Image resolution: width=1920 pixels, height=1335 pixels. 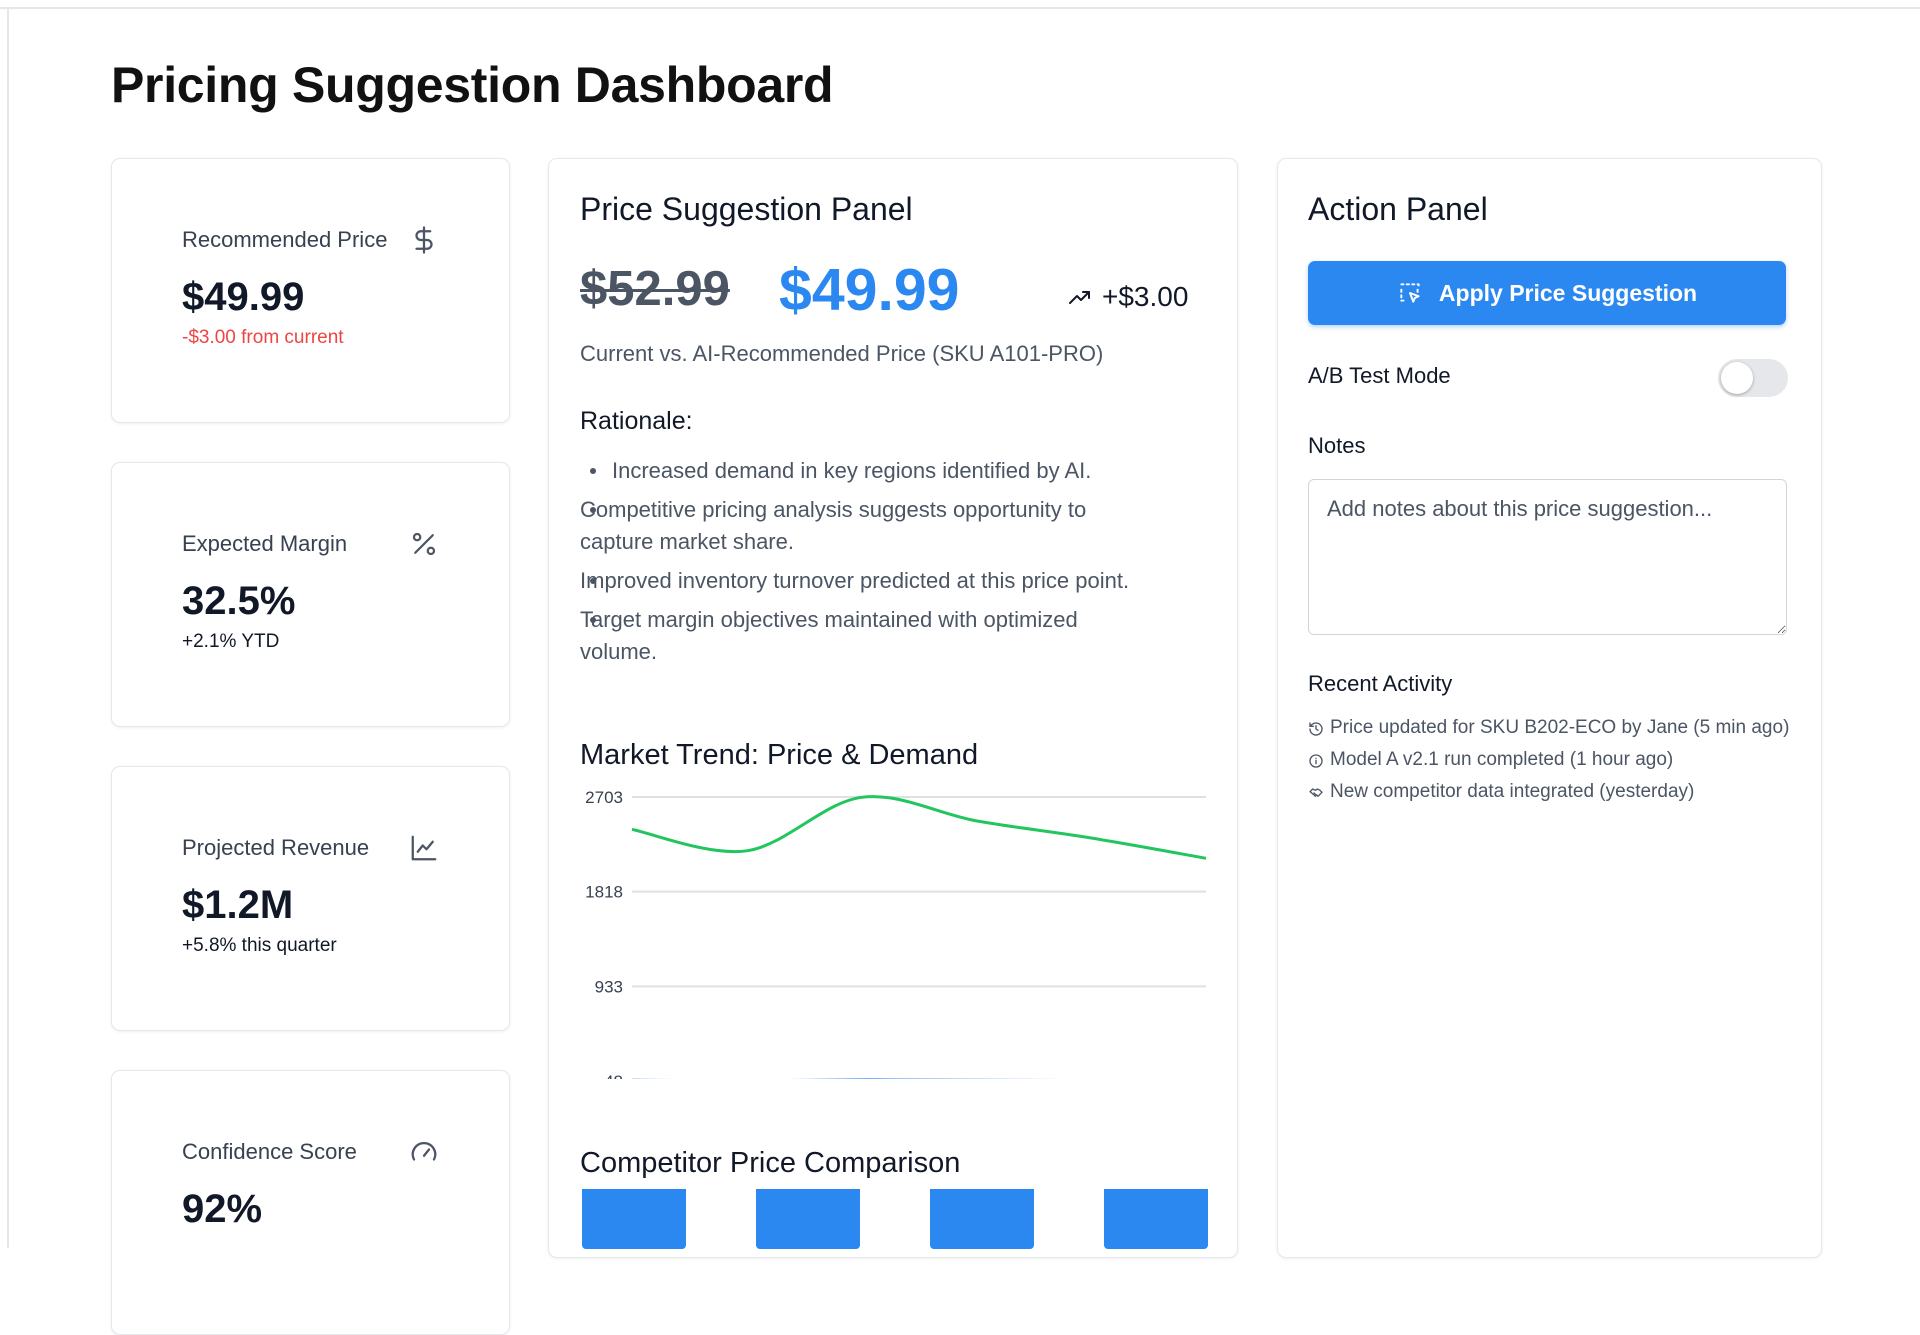 I want to click on rationale-title: Rationale:, so click(x=636, y=421).